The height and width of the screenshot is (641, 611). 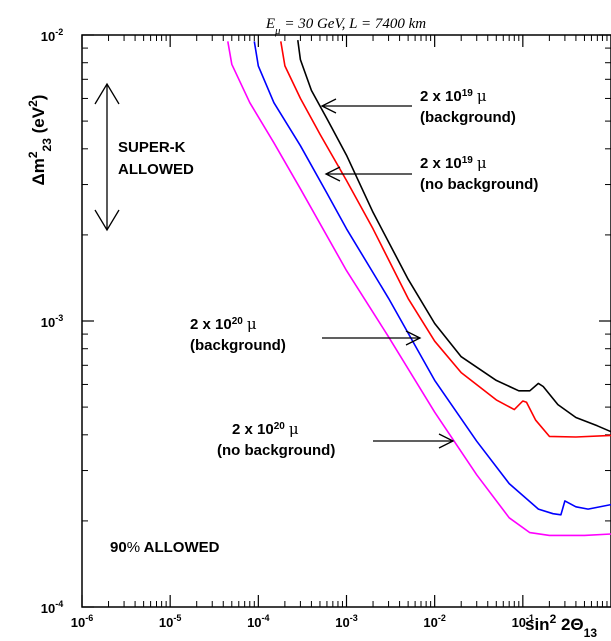 What do you see at coordinates (82, 621) in the screenshot?
I see `x-tick-label: 10⁻⁶` at bounding box center [82, 621].